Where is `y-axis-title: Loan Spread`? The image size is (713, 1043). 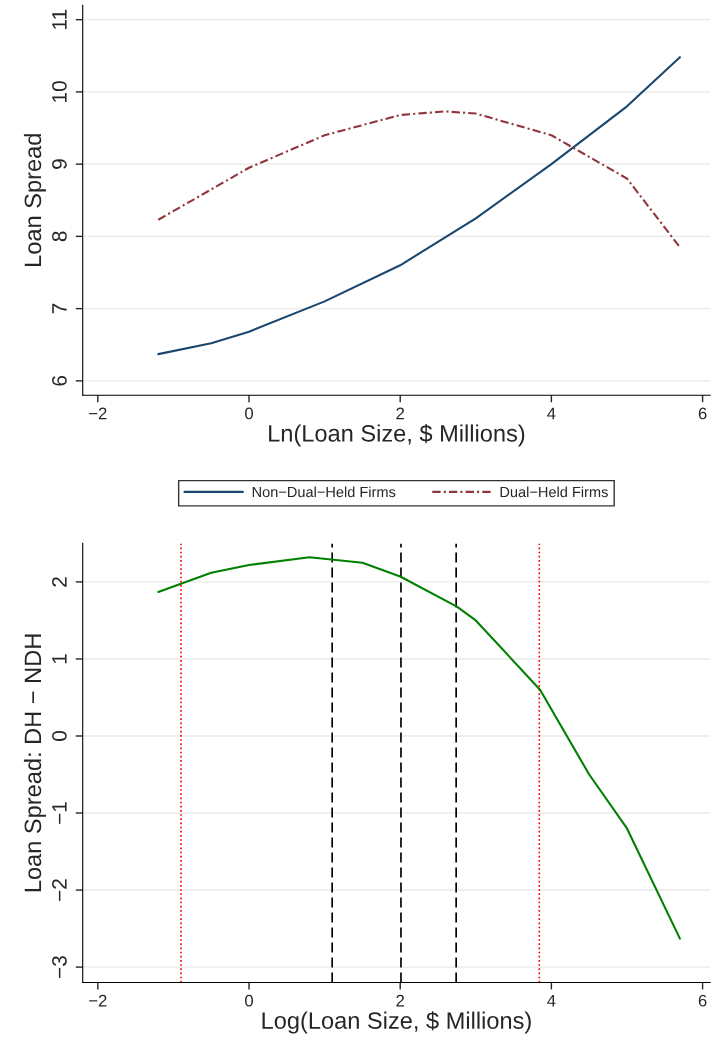
y-axis-title: Loan Spread is located at coordinates (34, 200).